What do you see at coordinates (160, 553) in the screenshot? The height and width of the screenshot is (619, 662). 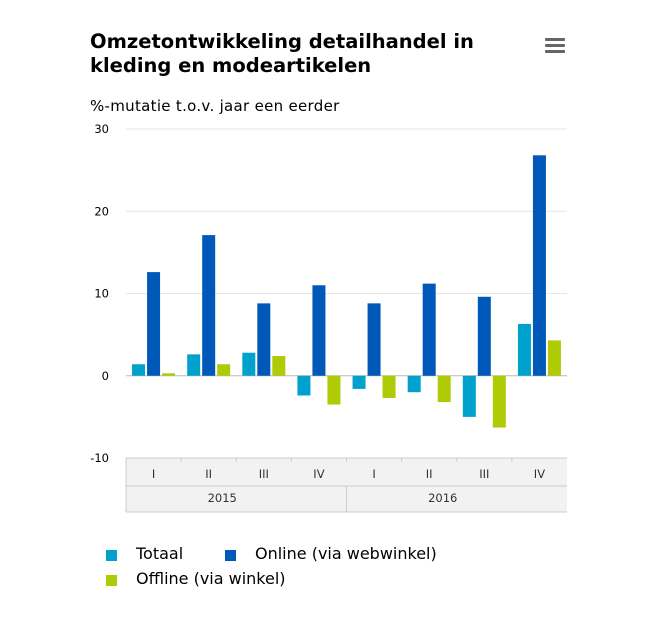 I see `legend-label-totaal: Totaal` at bounding box center [160, 553].